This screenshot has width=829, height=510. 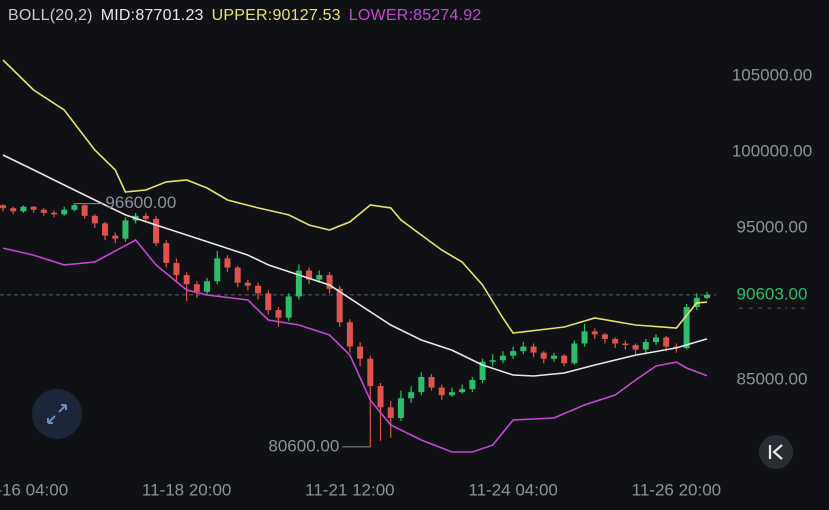 I want to click on indicator-title: BOLL(20,2), so click(x=50, y=15).